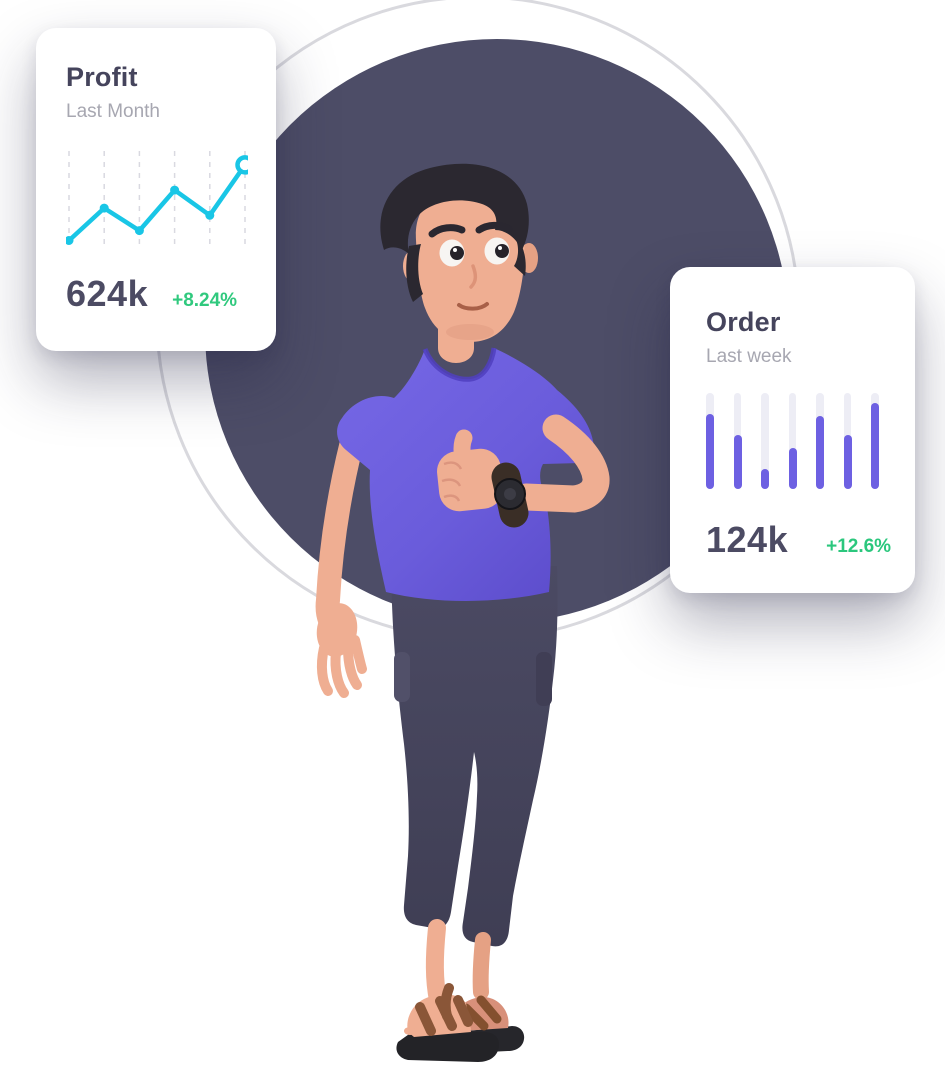 This screenshot has width=945, height=1069. Describe the element at coordinates (502, 251) in the screenshot. I see `character-right-pupil` at that location.